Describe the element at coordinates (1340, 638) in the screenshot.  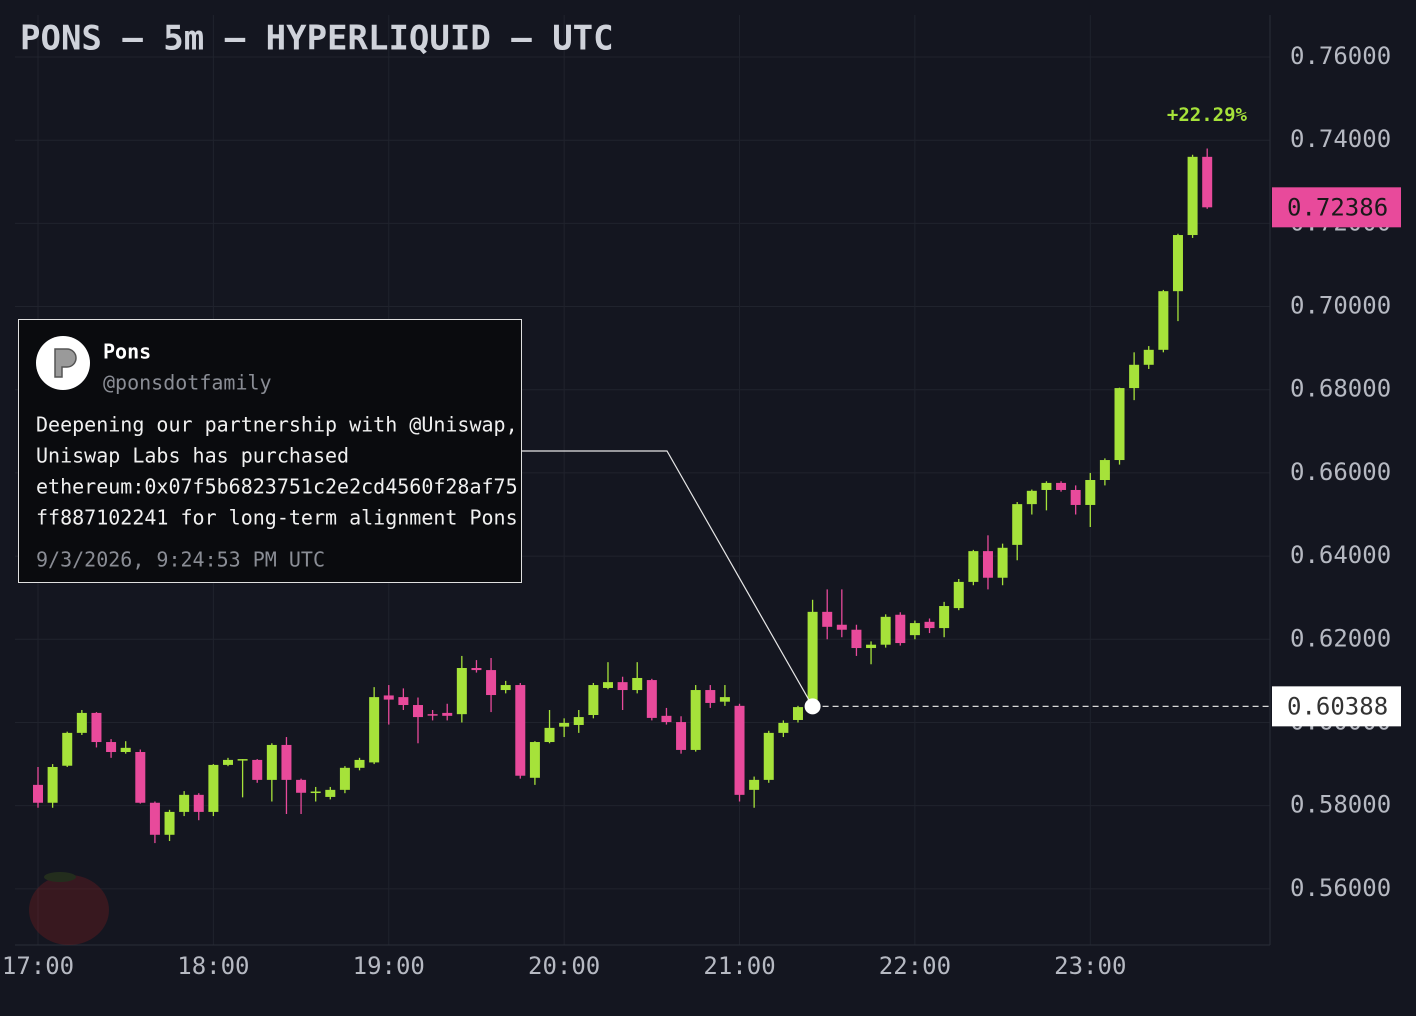
I see `y-tick-label: 0.62000` at that location.